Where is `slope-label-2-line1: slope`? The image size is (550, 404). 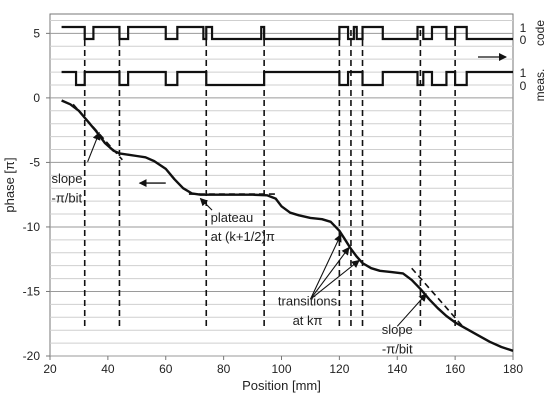 slope-label-2-line1: slope is located at coordinates (397, 329).